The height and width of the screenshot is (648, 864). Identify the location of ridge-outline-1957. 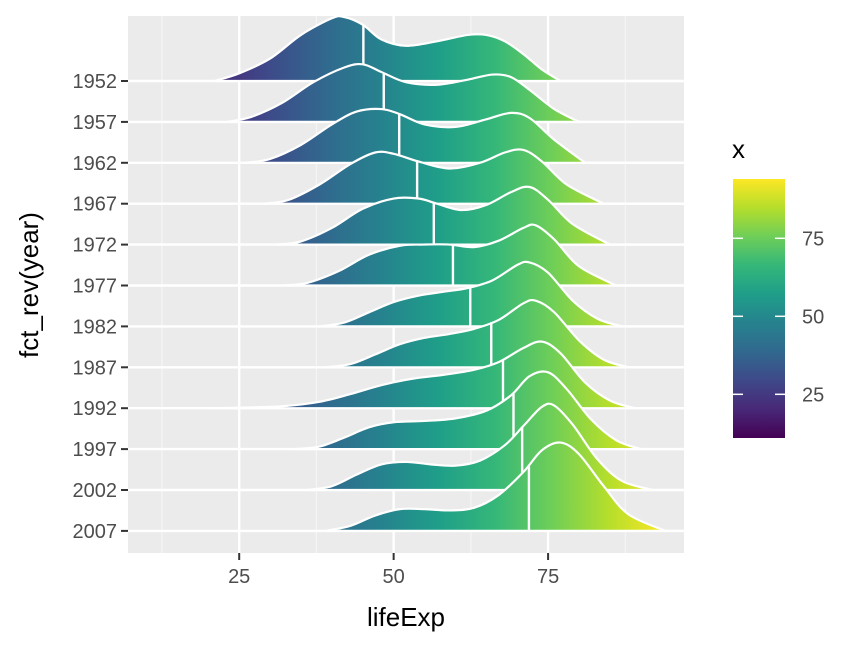
(403, 92).